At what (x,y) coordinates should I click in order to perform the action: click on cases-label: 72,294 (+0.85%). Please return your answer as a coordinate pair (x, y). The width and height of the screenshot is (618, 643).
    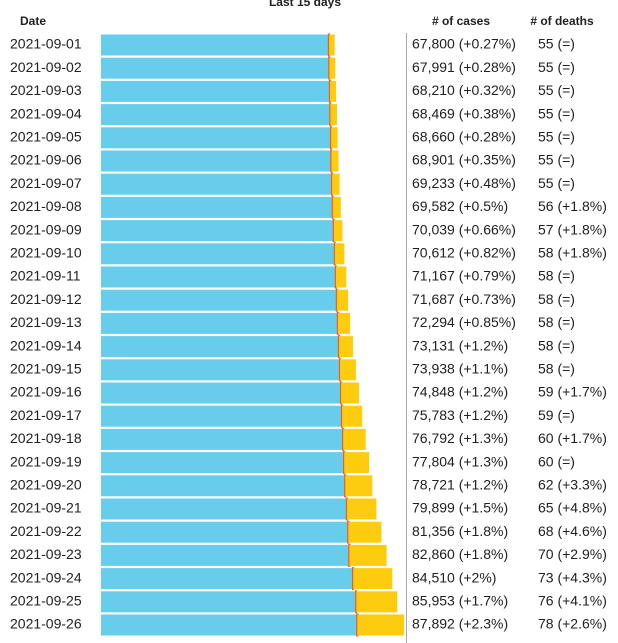
    Looking at the image, I should click on (464, 322).